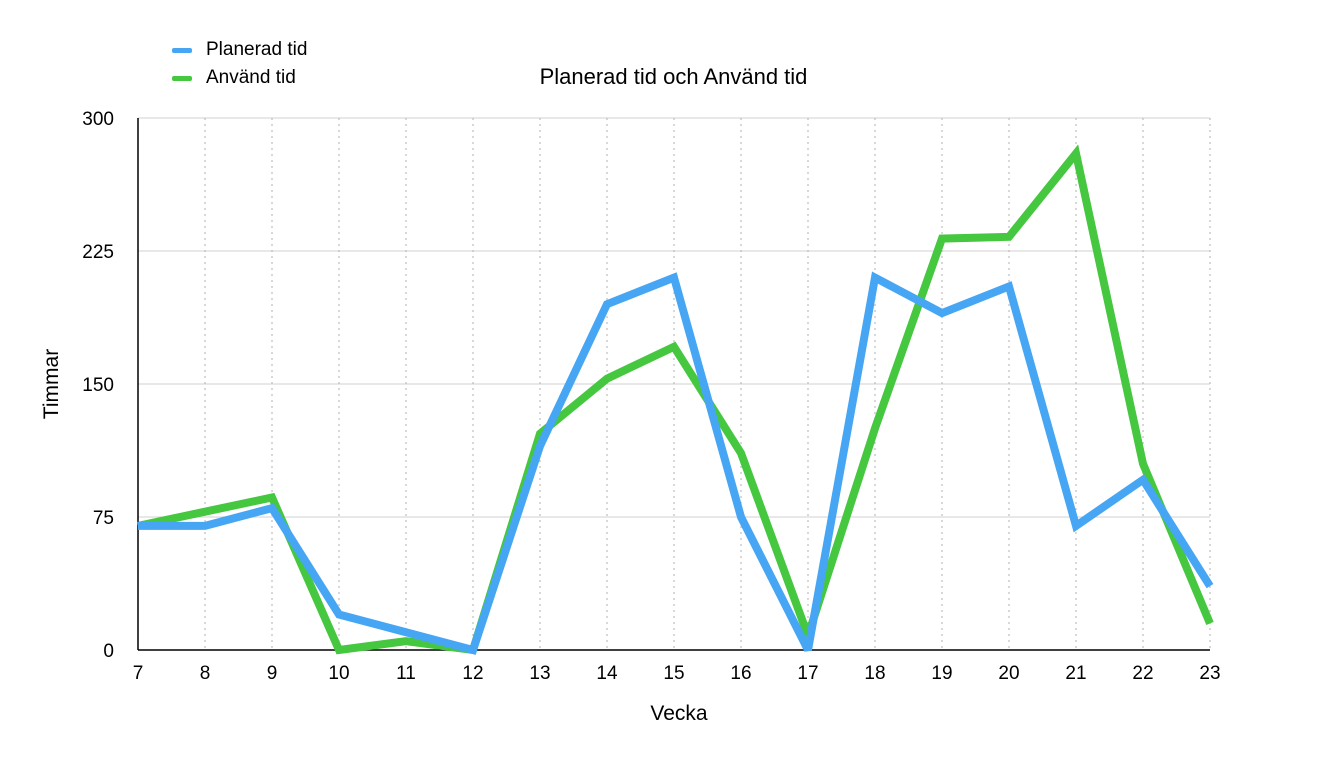 The height and width of the screenshot is (774, 1337). What do you see at coordinates (182, 50) in the screenshot?
I see `legend-swatch-planerad` at bounding box center [182, 50].